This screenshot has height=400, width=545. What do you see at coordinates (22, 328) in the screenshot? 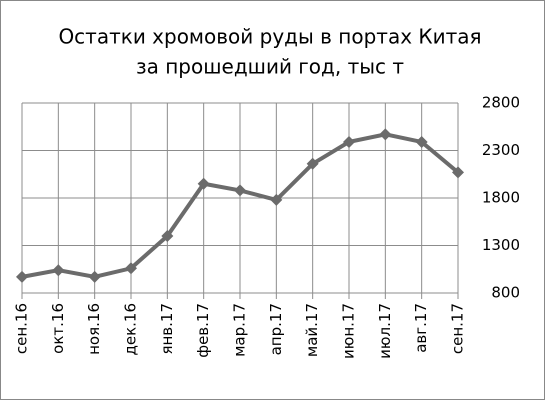
I see `x-tick-label: сен.16` at bounding box center [22, 328].